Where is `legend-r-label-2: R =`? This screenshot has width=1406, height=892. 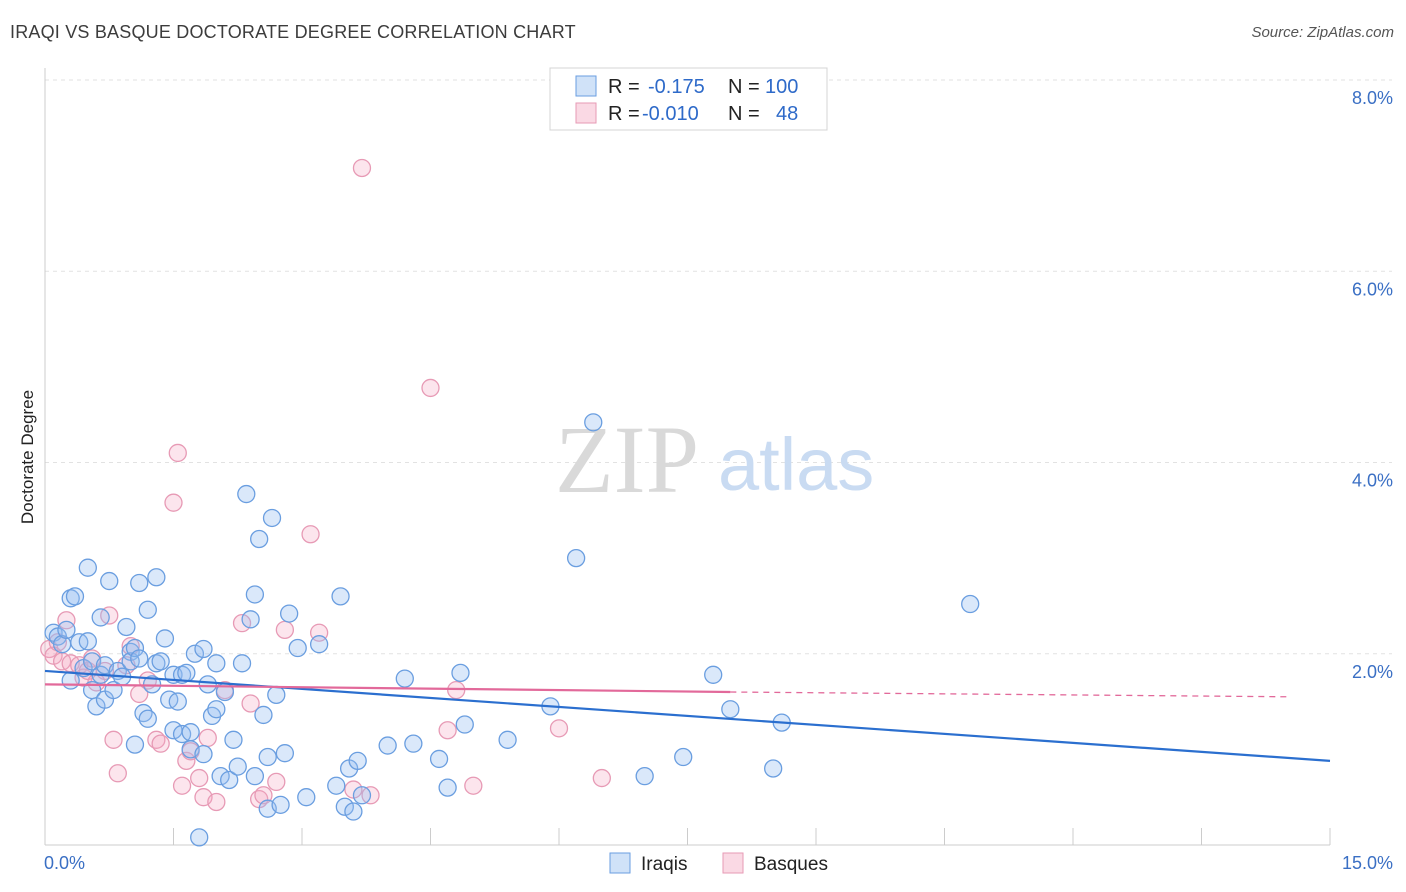 legend-r-label-2: R = is located at coordinates (624, 114).